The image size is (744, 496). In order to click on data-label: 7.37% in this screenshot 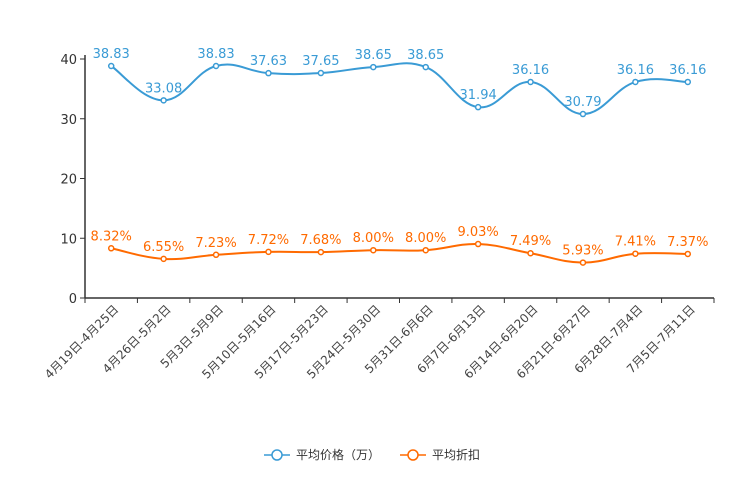, I will do `click(687, 242)`.